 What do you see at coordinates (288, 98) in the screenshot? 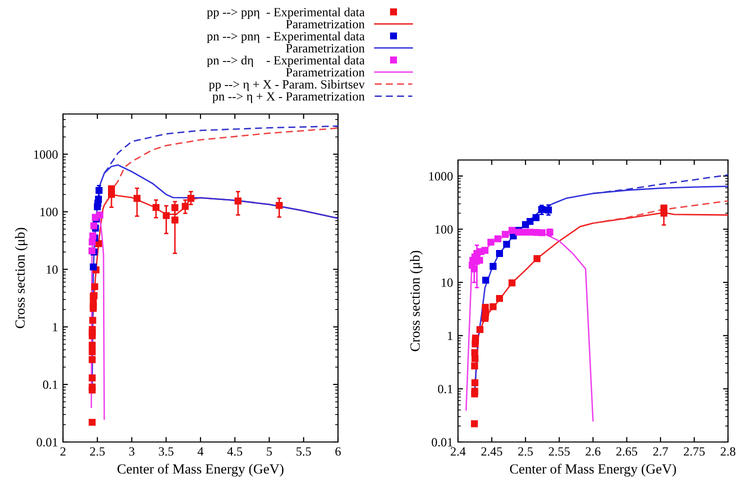
I see `legend-label: pn --> η + X - Parametrization` at bounding box center [288, 98].